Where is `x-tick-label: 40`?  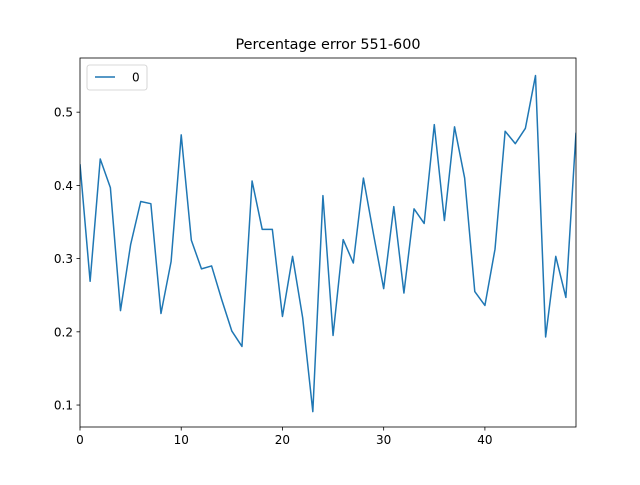 x-tick-label: 40 is located at coordinates (484, 440).